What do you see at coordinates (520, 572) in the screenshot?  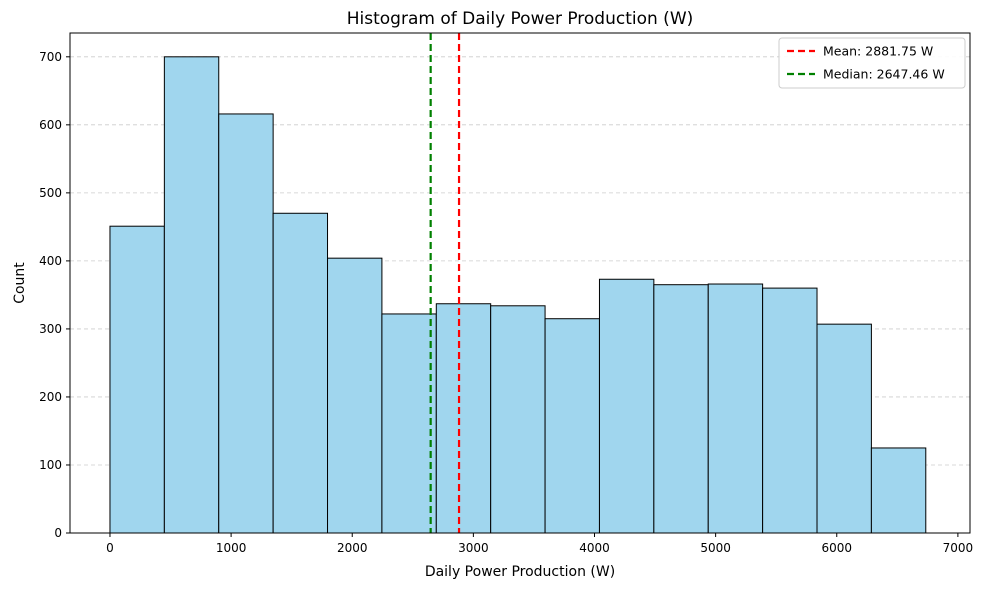 I see `x-axis-label: Daily Power Production (W)` at bounding box center [520, 572].